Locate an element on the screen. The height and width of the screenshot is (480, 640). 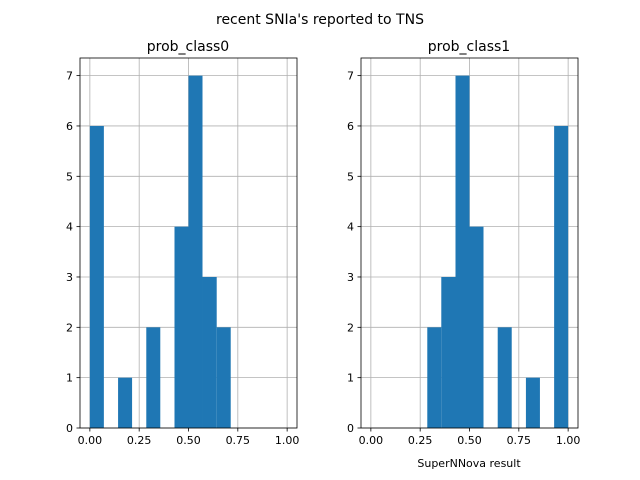
figure-title: recent SNIa's reported to TNS is located at coordinates (320, 20).